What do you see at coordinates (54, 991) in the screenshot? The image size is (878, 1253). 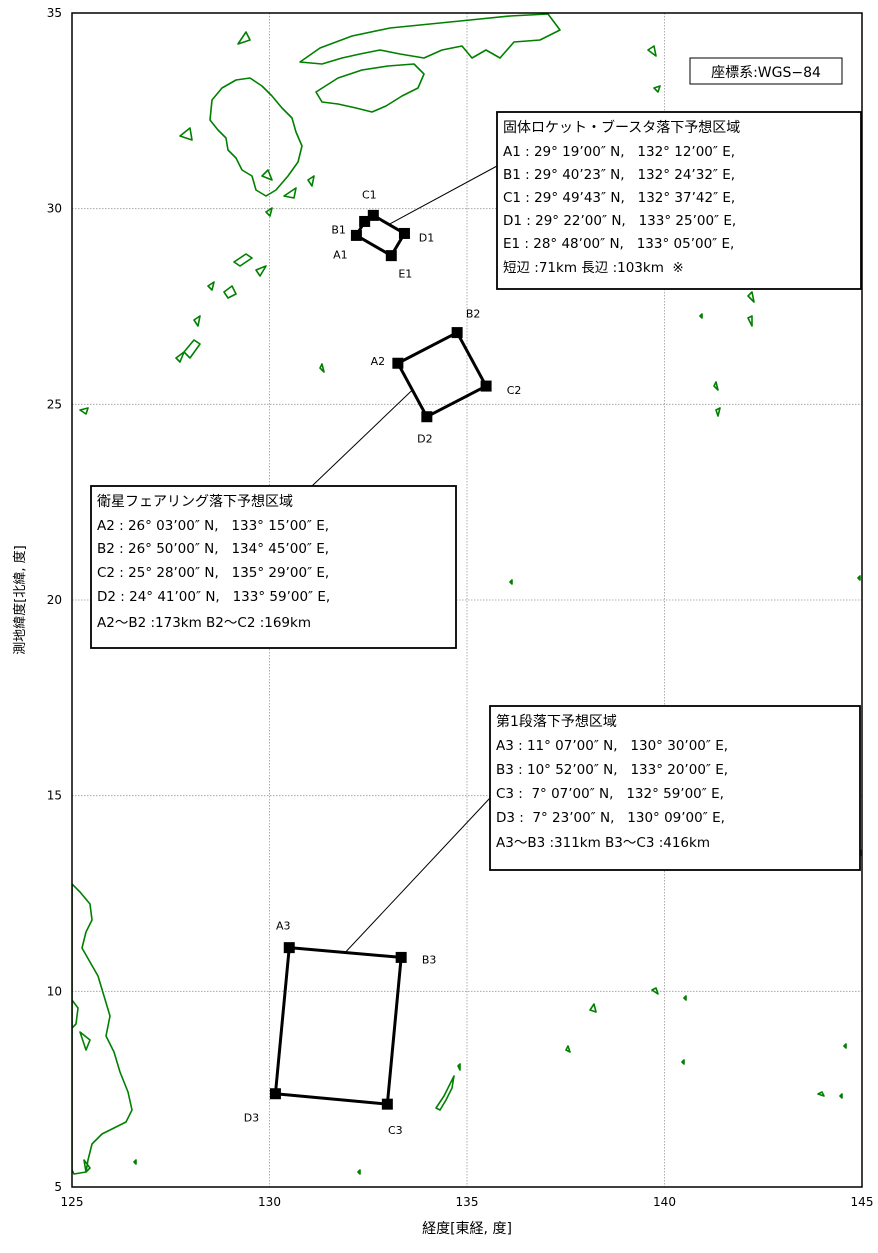 I see `y-tick-label-10: 10` at bounding box center [54, 991].